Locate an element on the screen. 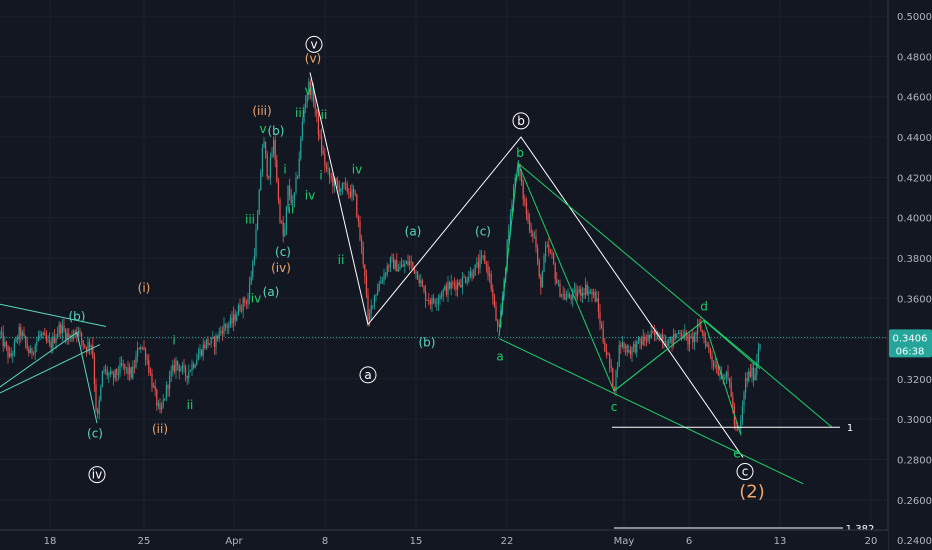 This screenshot has height=550, width=932. price-tick-label: 0.3200 is located at coordinates (914, 380).